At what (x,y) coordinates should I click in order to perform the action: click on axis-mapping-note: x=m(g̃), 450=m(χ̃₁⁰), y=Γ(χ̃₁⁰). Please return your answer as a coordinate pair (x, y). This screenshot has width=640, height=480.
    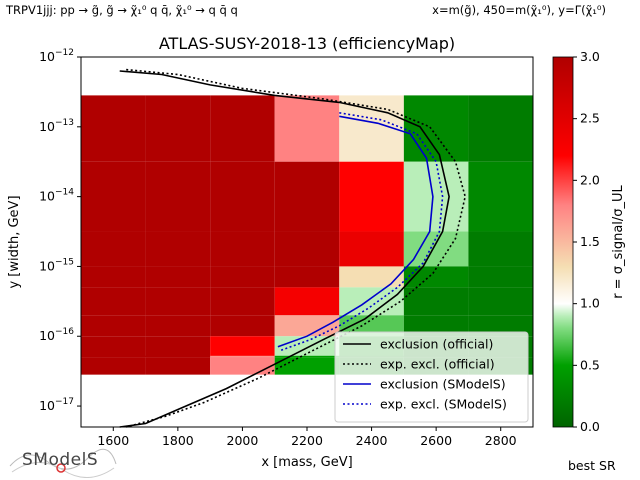
    Looking at the image, I should click on (519, 10).